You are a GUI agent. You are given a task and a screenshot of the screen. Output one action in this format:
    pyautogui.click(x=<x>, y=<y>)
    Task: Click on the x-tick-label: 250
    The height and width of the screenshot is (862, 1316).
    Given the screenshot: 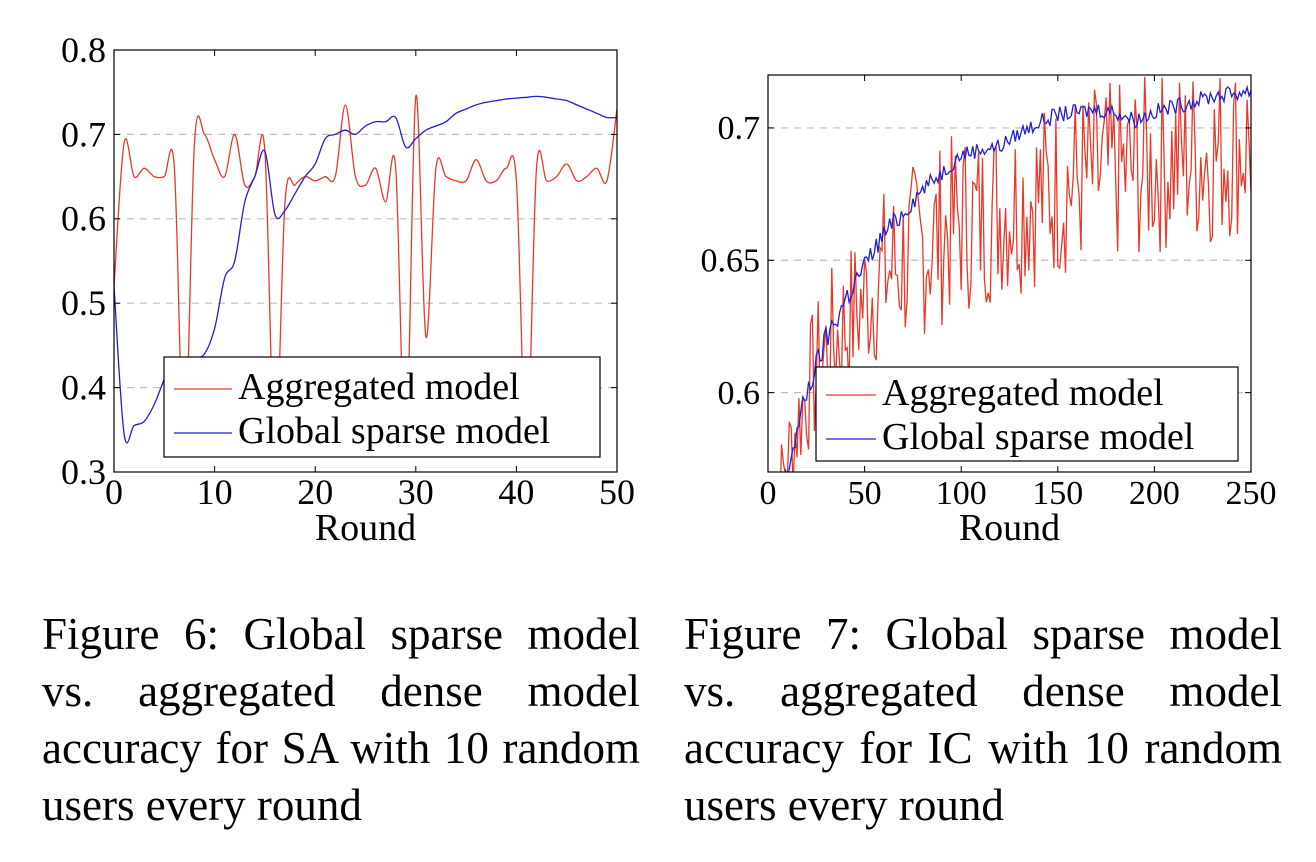 What is the action you would take?
    pyautogui.click(x=1251, y=493)
    